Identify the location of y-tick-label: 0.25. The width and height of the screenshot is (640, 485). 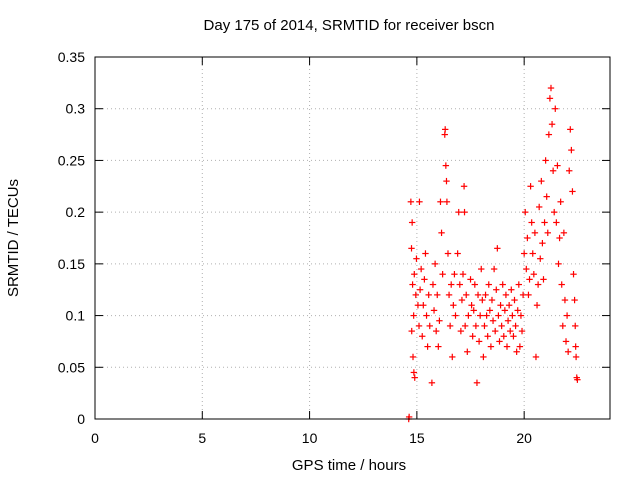
(71, 160).